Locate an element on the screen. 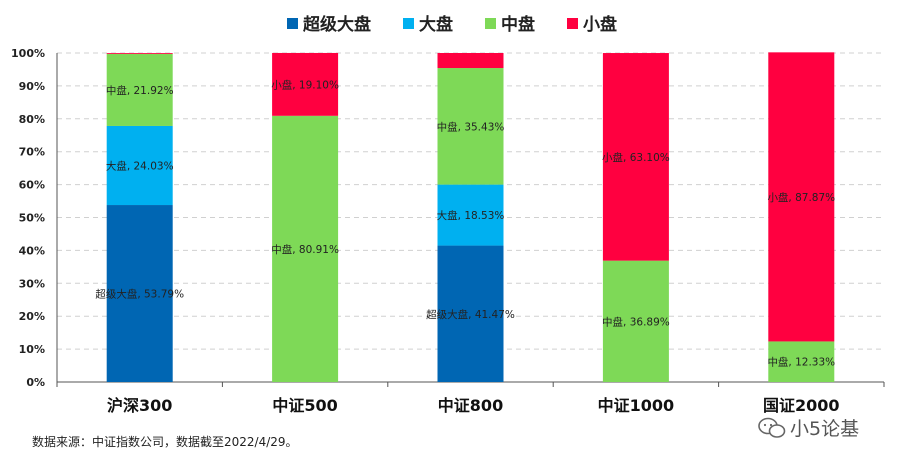  y-tick-label: 100% is located at coordinates (28, 53).